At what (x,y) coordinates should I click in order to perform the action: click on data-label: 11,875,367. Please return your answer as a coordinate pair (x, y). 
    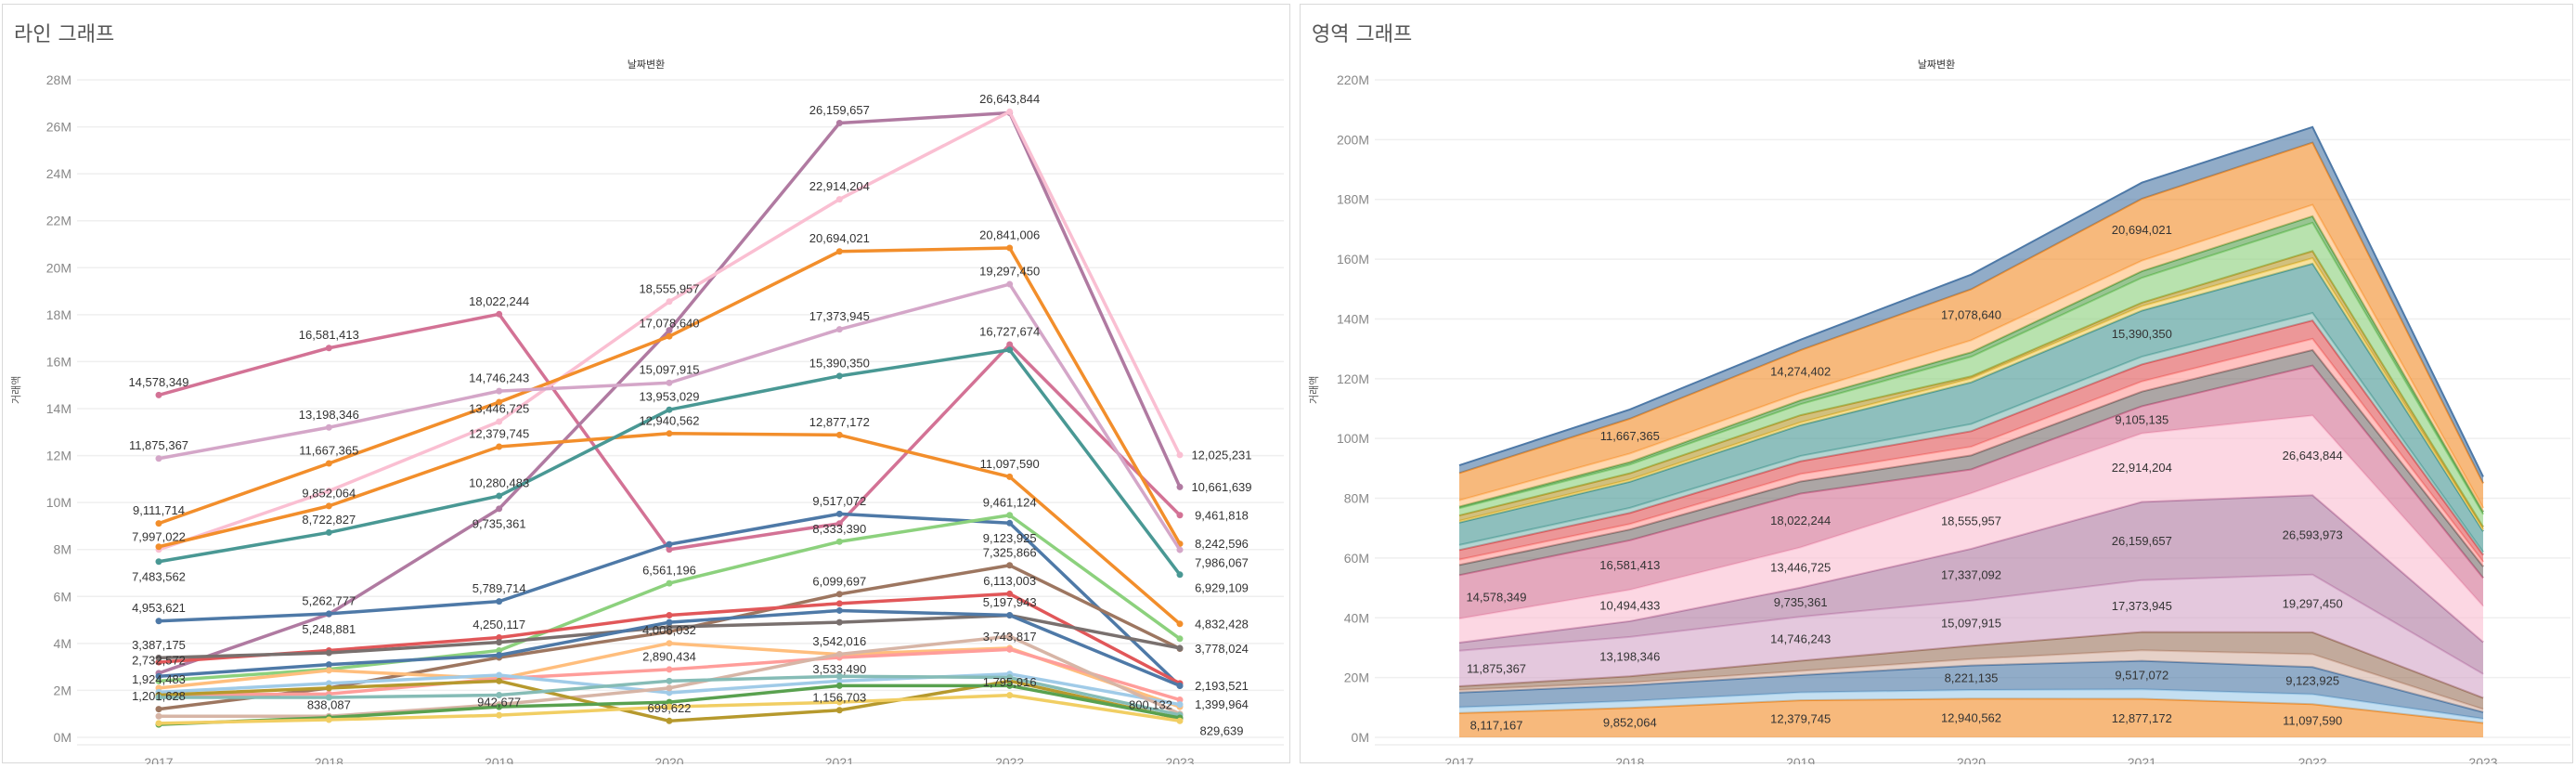
    Looking at the image, I should click on (1496, 668).